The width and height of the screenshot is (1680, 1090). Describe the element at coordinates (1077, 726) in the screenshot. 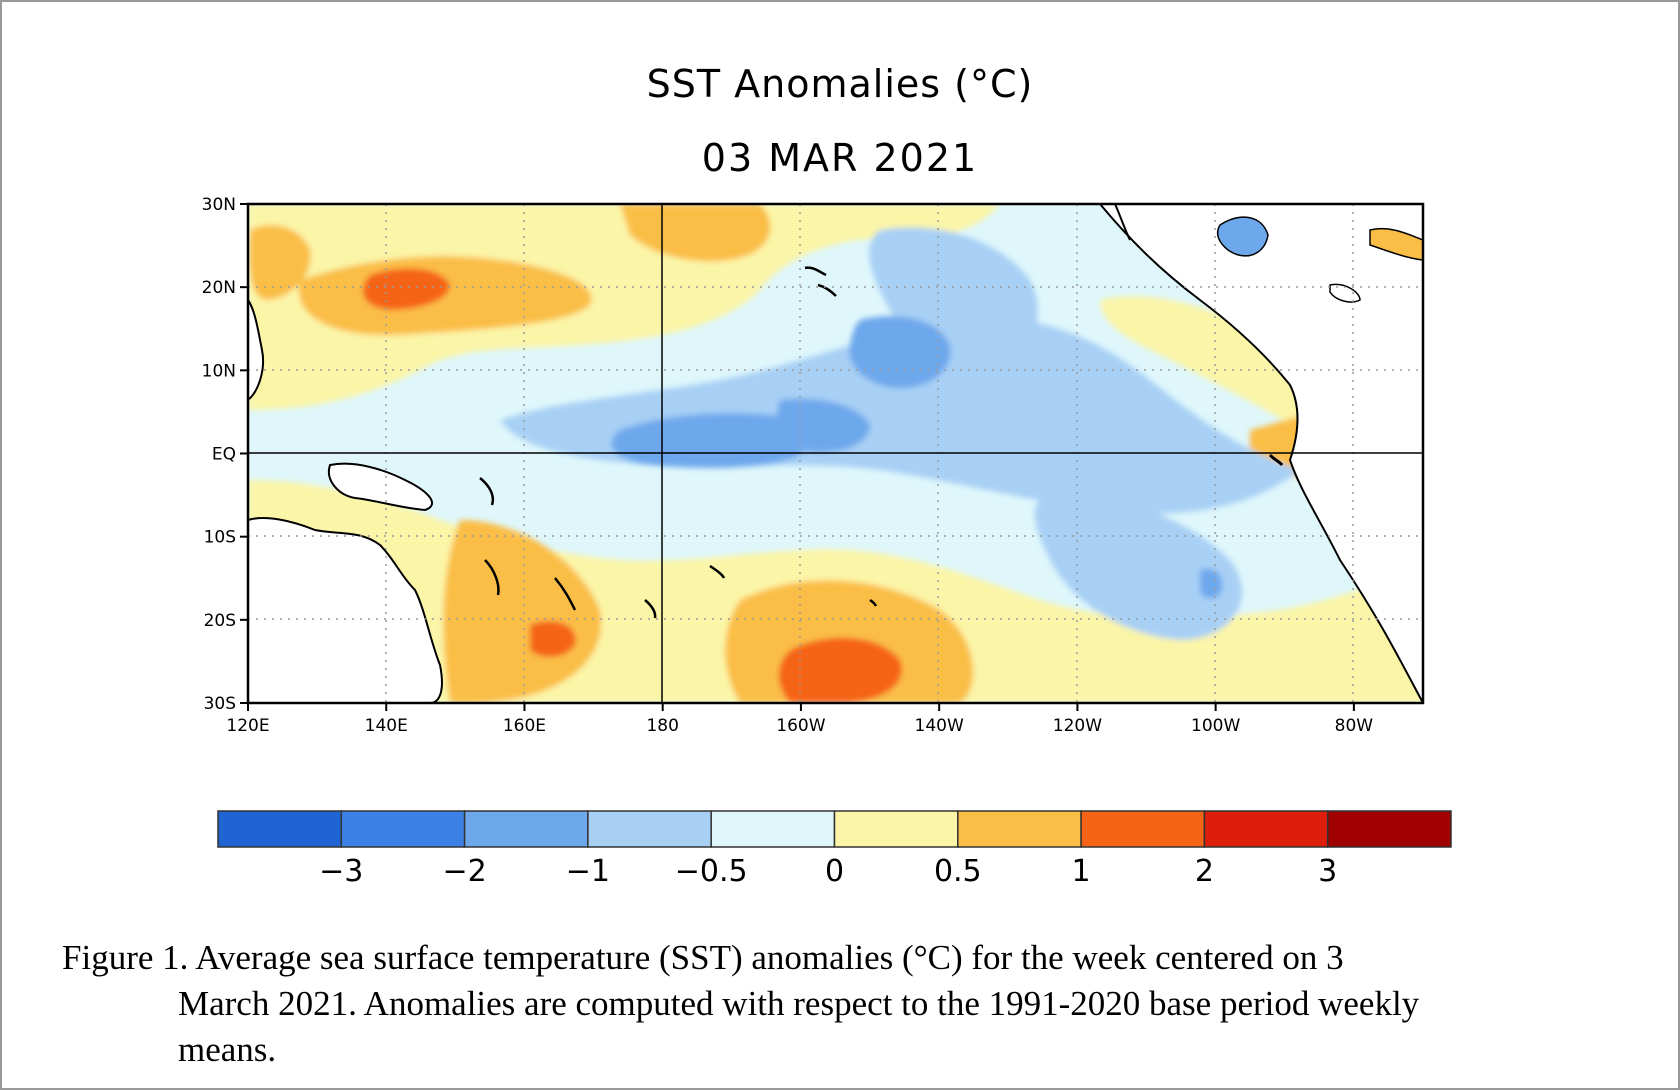

I see `lon-tick-label: 120W` at that location.